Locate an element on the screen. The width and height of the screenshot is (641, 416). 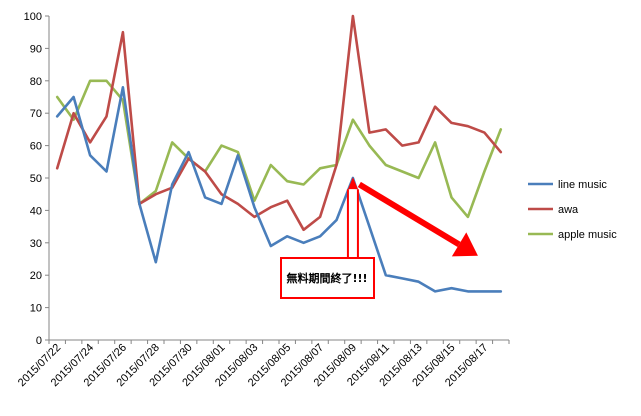
legend: line music awa apple music is located at coordinates (572, 210).